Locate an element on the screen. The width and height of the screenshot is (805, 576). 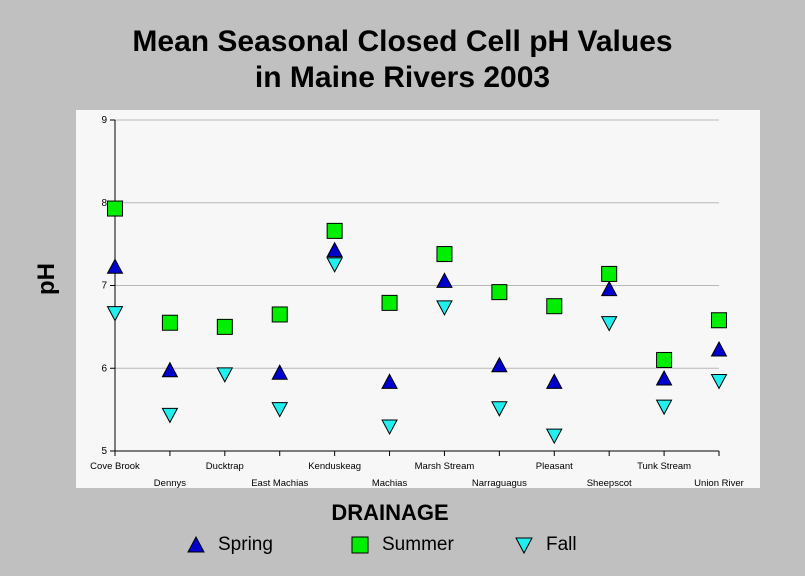
x-tick-label: Narraguagus is located at coordinates (499, 483).